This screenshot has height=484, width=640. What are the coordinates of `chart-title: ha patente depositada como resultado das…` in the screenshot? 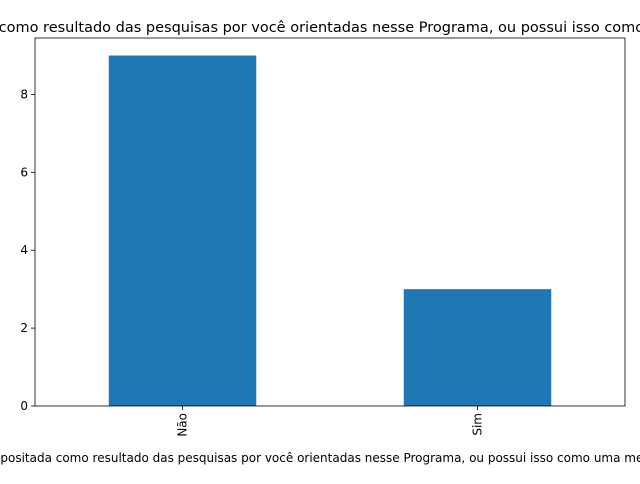 It's located at (320, 28).